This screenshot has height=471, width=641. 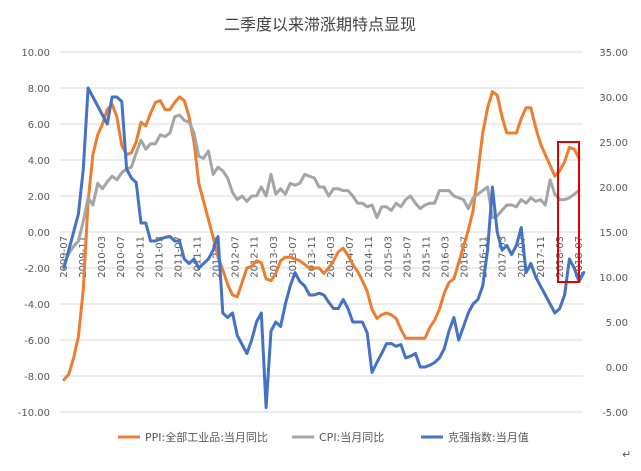 I want to click on x-tick-label: 2011-11, so click(x=198, y=257).